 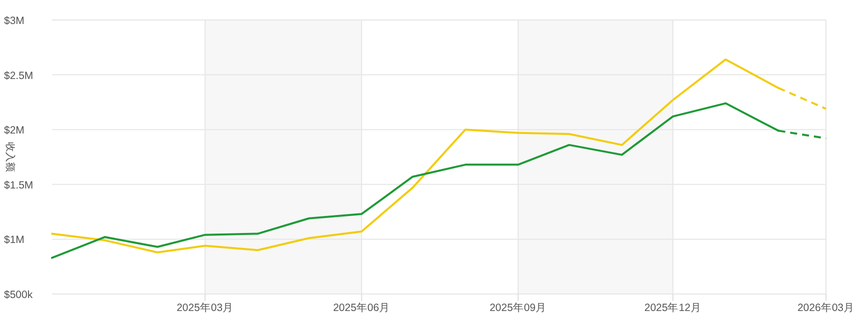 I want to click on x-tick-label: 2025年12月, so click(x=673, y=308).